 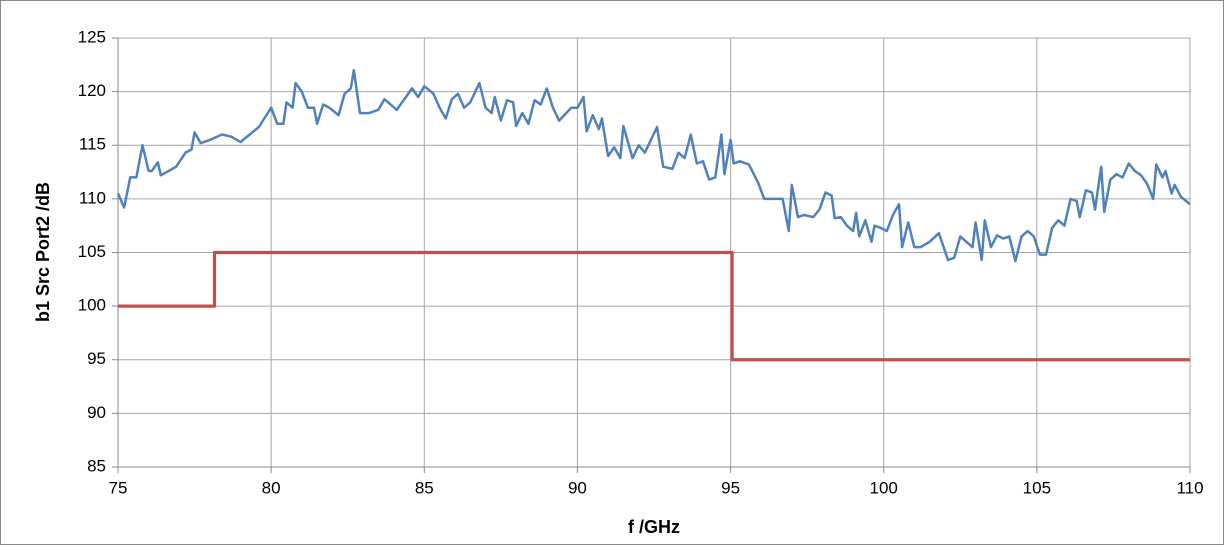 I want to click on x-tick-label: 85, so click(x=424, y=487).